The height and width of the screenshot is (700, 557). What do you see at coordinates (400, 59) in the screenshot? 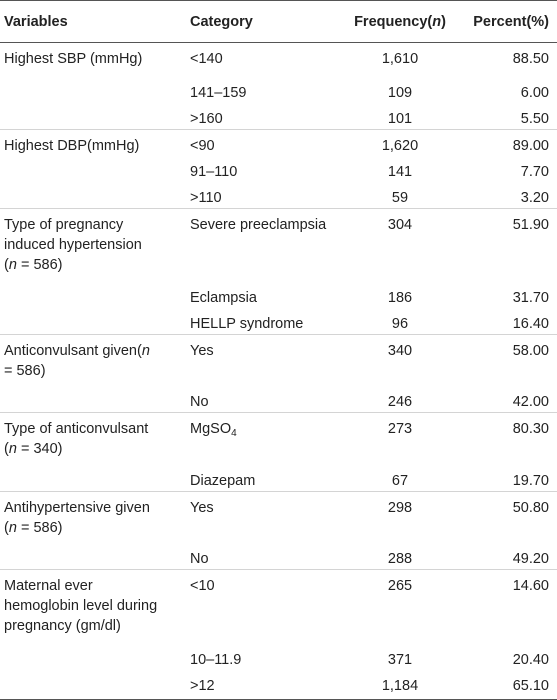
I see `frequency-cell: 1,610` at bounding box center [400, 59].